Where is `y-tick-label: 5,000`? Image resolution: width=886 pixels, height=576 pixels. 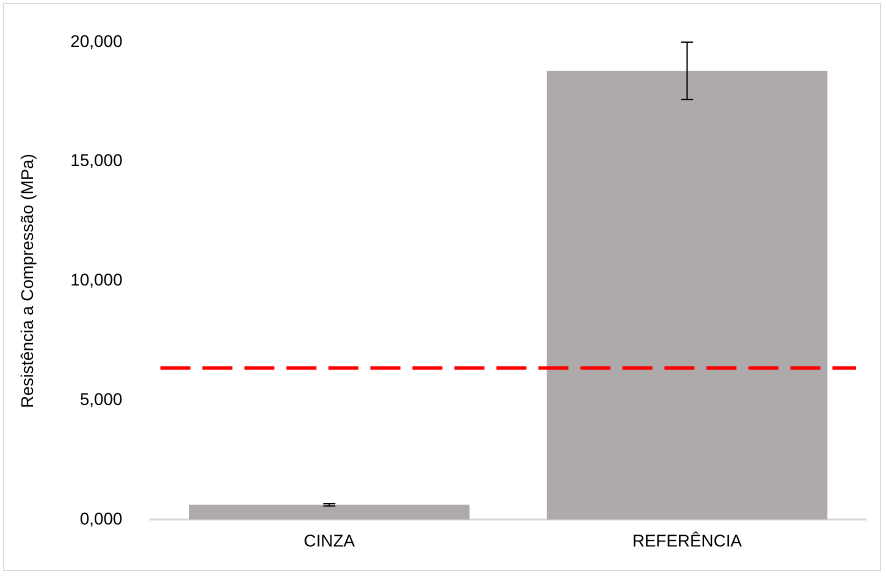 y-tick-label: 5,000 is located at coordinates (101, 399).